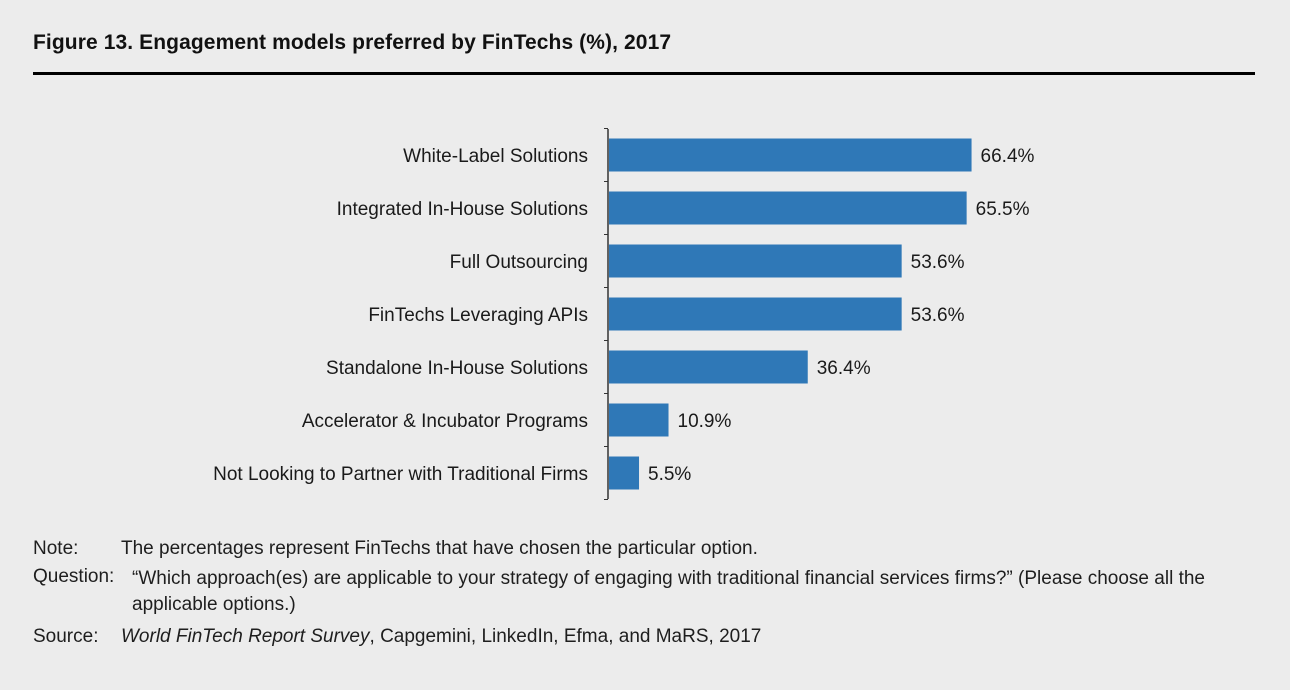 Image resolution: width=1290 pixels, height=690 pixels. Describe the element at coordinates (1003, 209) in the screenshot. I see `data-label: 65.5%` at that location.